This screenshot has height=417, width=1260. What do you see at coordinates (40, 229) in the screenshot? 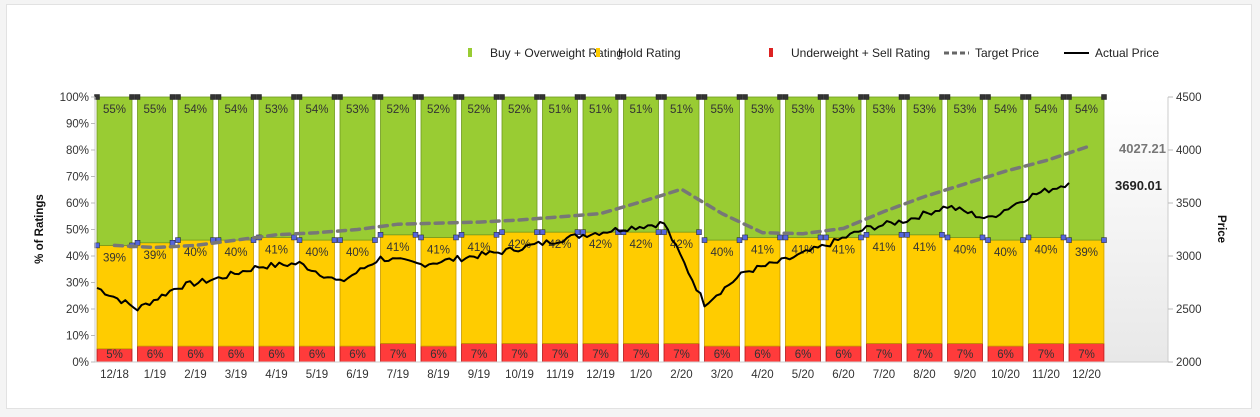
I see `left-axis-title: % of Ratings` at bounding box center [40, 229].